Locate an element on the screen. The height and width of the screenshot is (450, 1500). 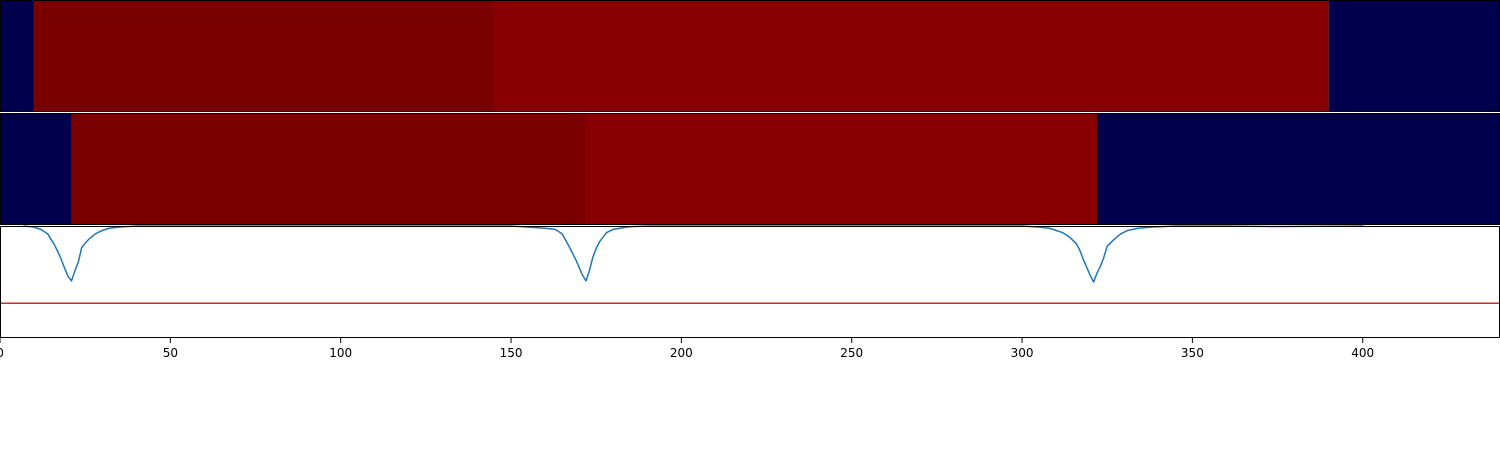
x-axis: 0 50 100 150 200 250 300 350 400 is located at coordinates (687, 349).